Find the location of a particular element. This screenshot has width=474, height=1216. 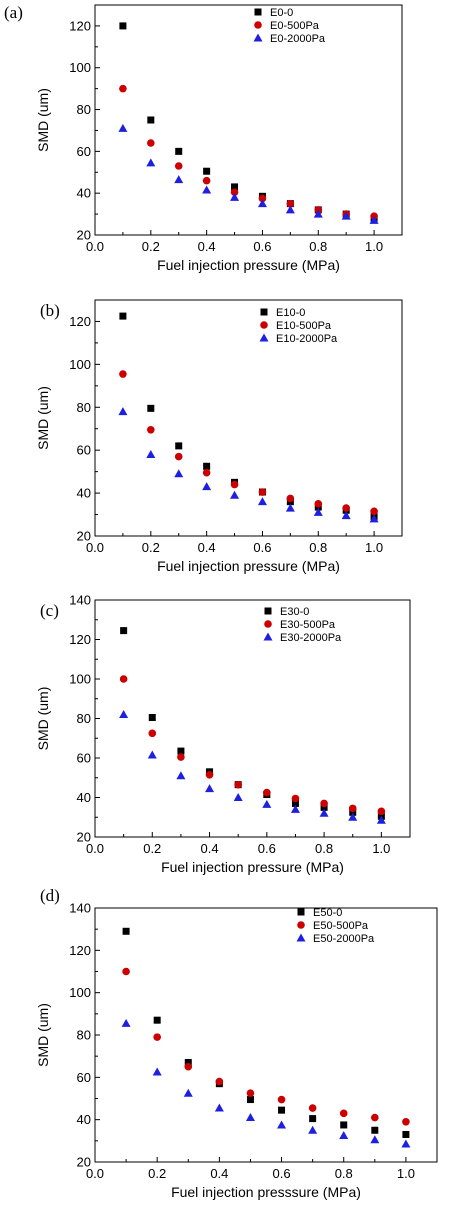

panel-label: (c) is located at coordinates (49, 610).